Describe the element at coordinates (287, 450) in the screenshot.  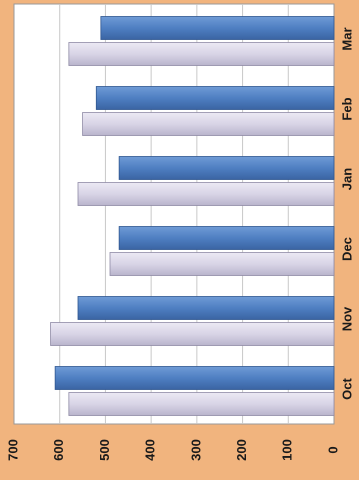
I see `value-tick-100: 100` at that location.